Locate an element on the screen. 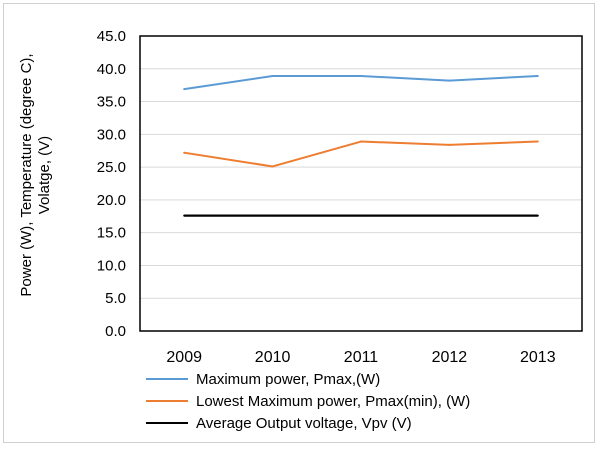 The width and height of the screenshot is (600, 449). x-tick-label: 2011 is located at coordinates (361, 357).